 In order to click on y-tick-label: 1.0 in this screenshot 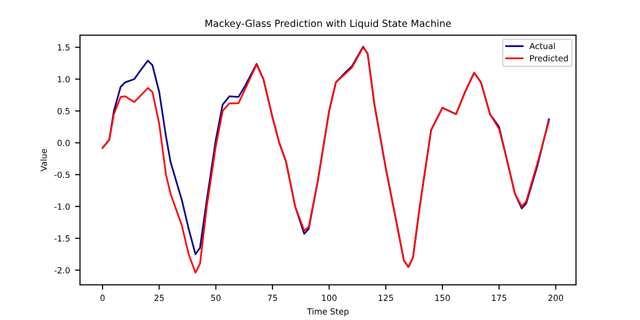, I will do `click(64, 79)`.